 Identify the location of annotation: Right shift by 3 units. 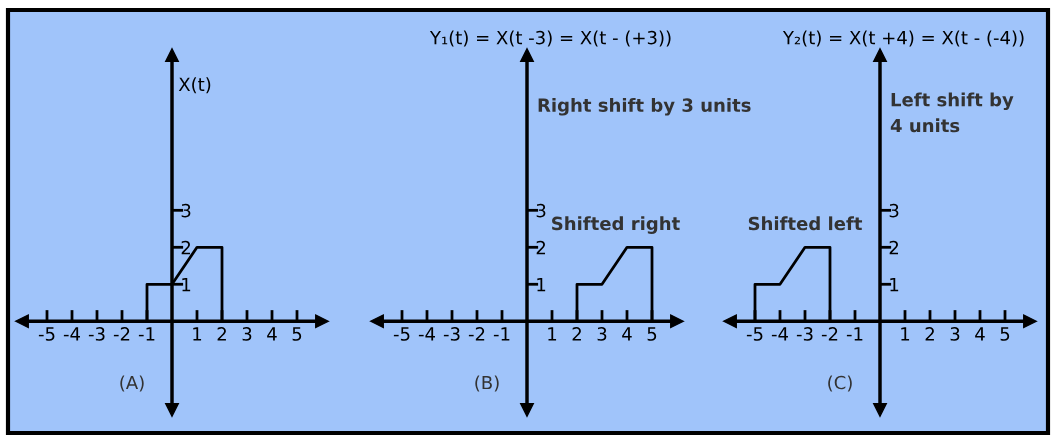
(644, 106).